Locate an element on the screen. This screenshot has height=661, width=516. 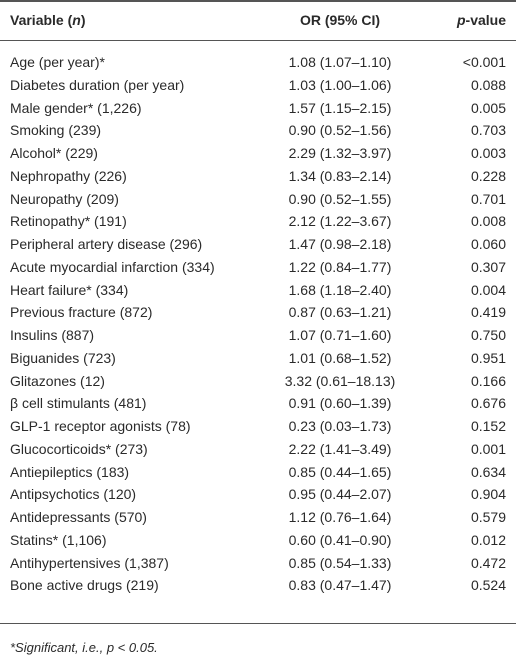
or-cell: 1.22 (0.84–1.77) is located at coordinates (340, 266).